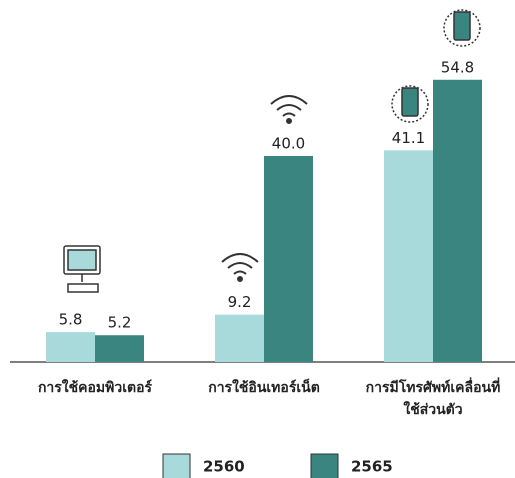  What do you see at coordinates (457, 67) in the screenshot?
I see `value-label: 54.8` at bounding box center [457, 67].